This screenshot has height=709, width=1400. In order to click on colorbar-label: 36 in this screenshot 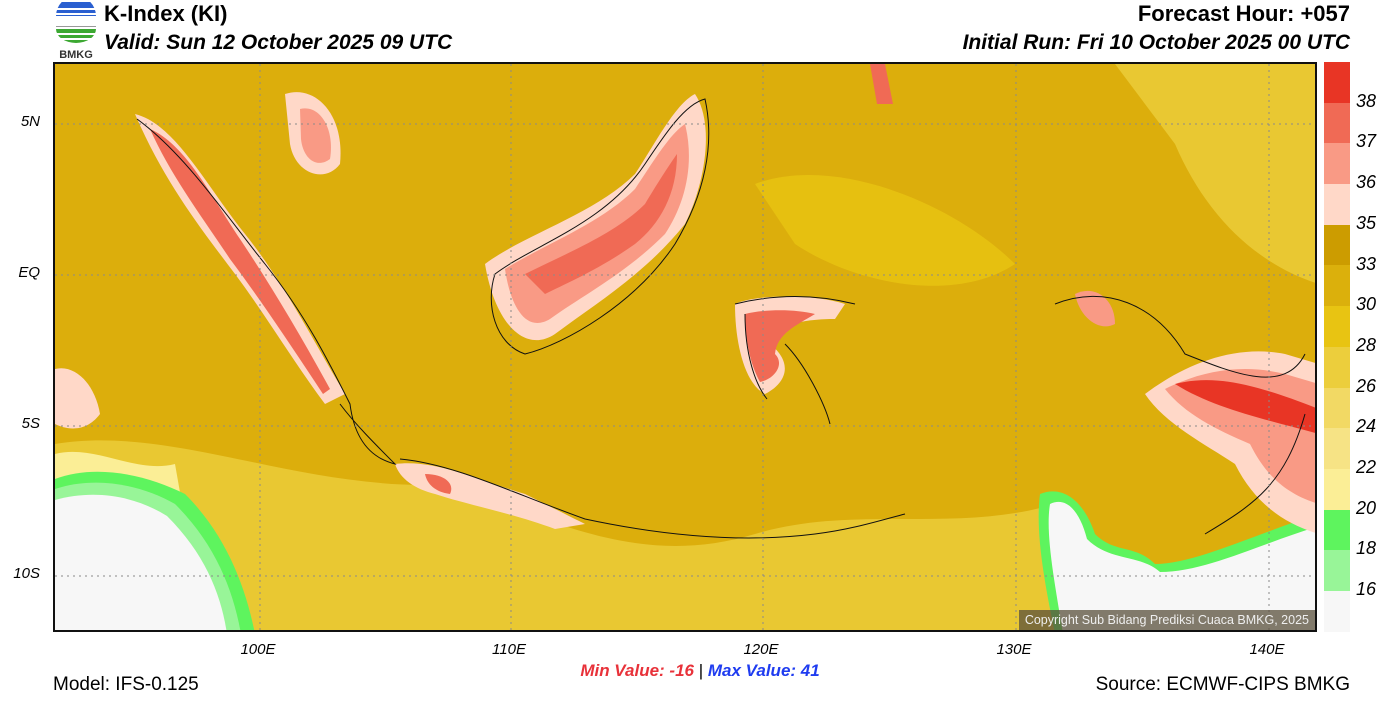, I will do `click(1366, 182)`.